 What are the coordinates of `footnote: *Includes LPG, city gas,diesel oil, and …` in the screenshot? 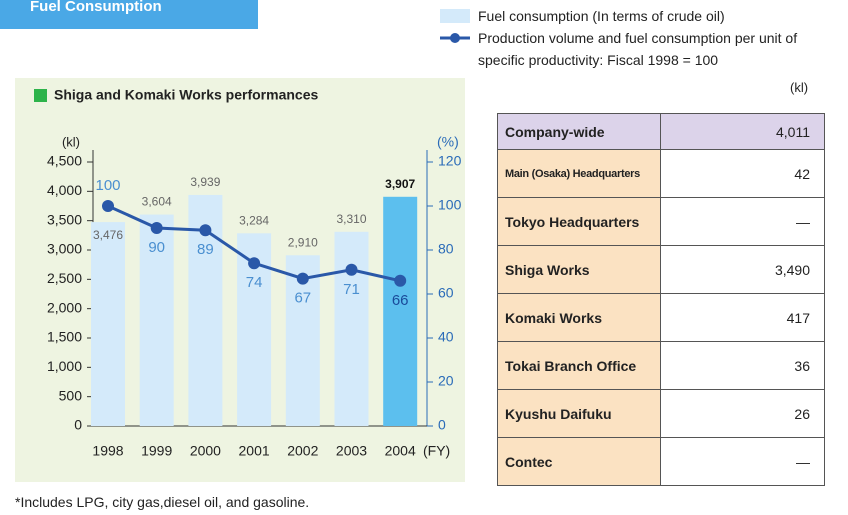 It's located at (162, 502).